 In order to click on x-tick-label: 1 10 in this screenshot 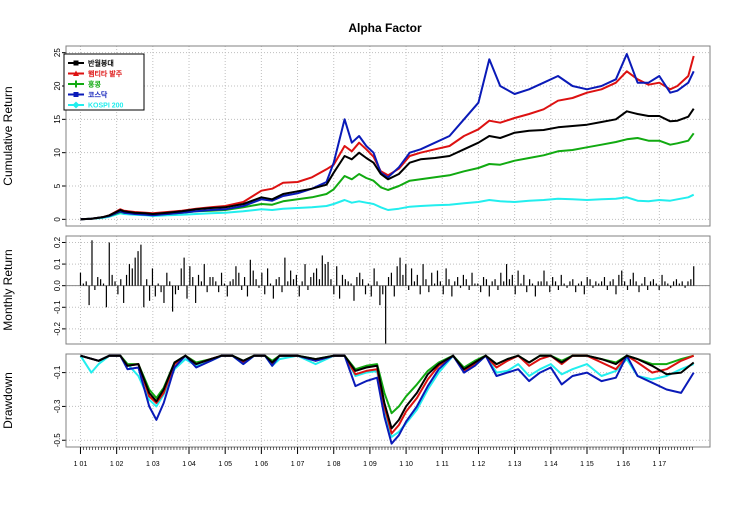, I will do `click(406, 464)`.